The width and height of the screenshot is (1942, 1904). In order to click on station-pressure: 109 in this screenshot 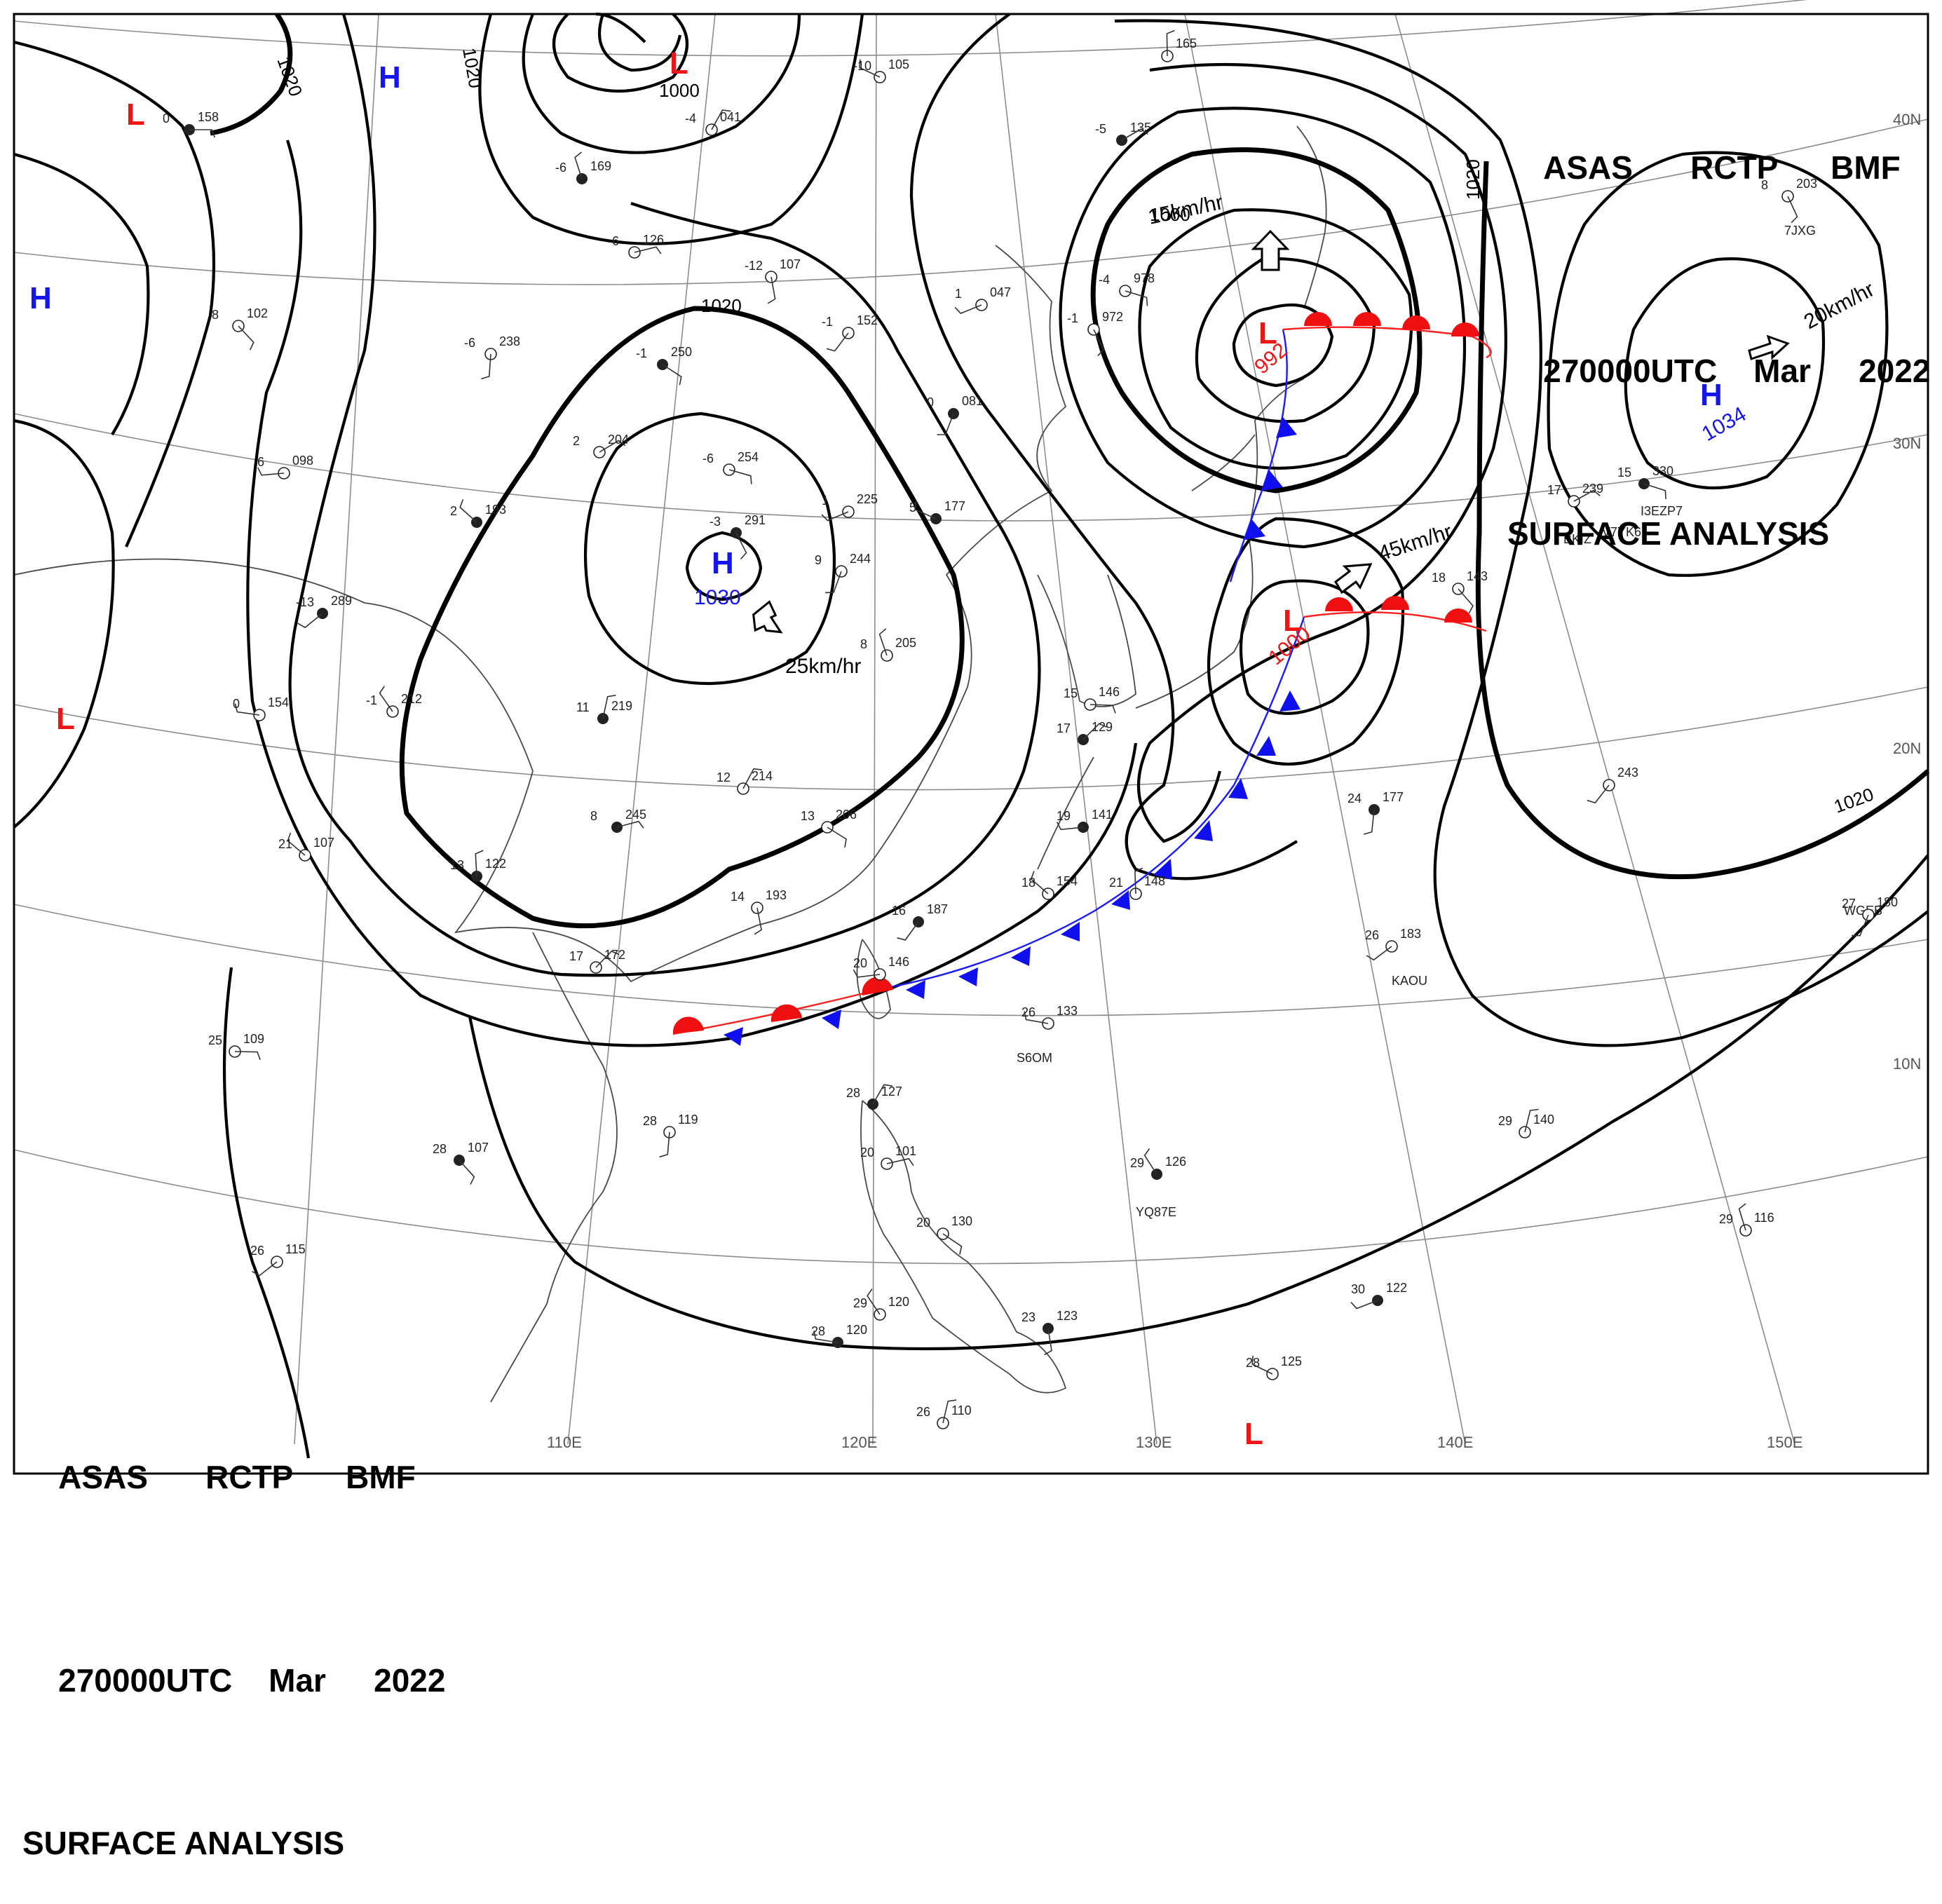, I will do `click(254, 1039)`.